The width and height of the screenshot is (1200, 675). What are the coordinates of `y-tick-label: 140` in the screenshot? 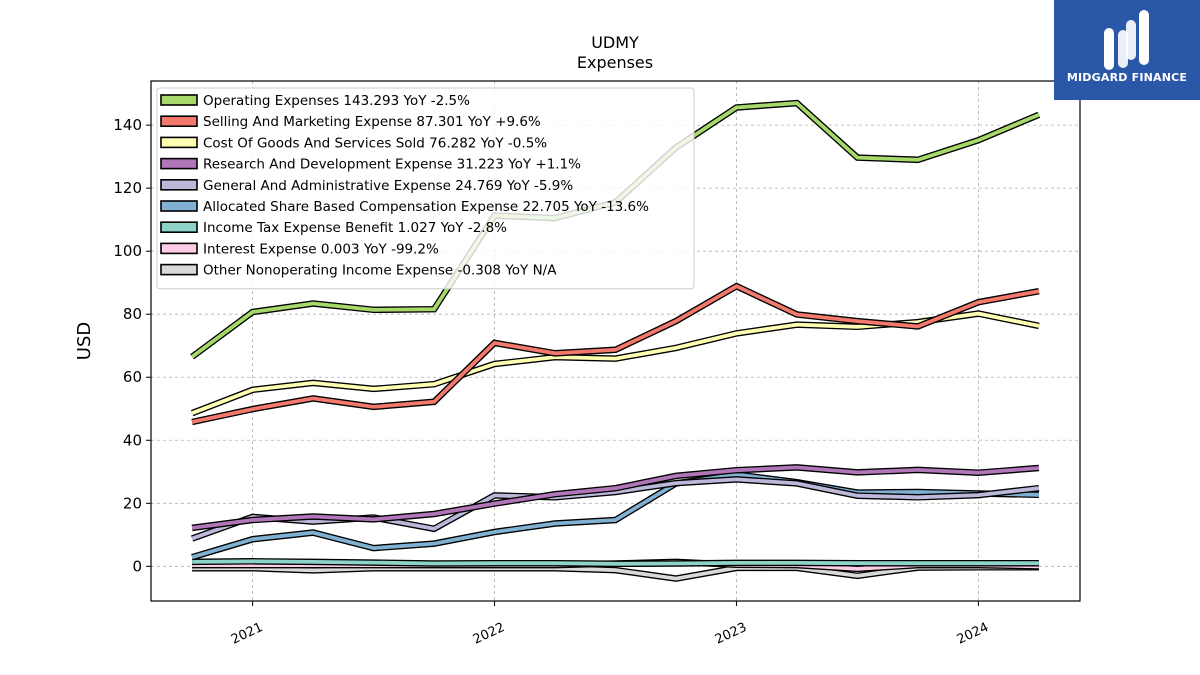 It's located at (127, 125).